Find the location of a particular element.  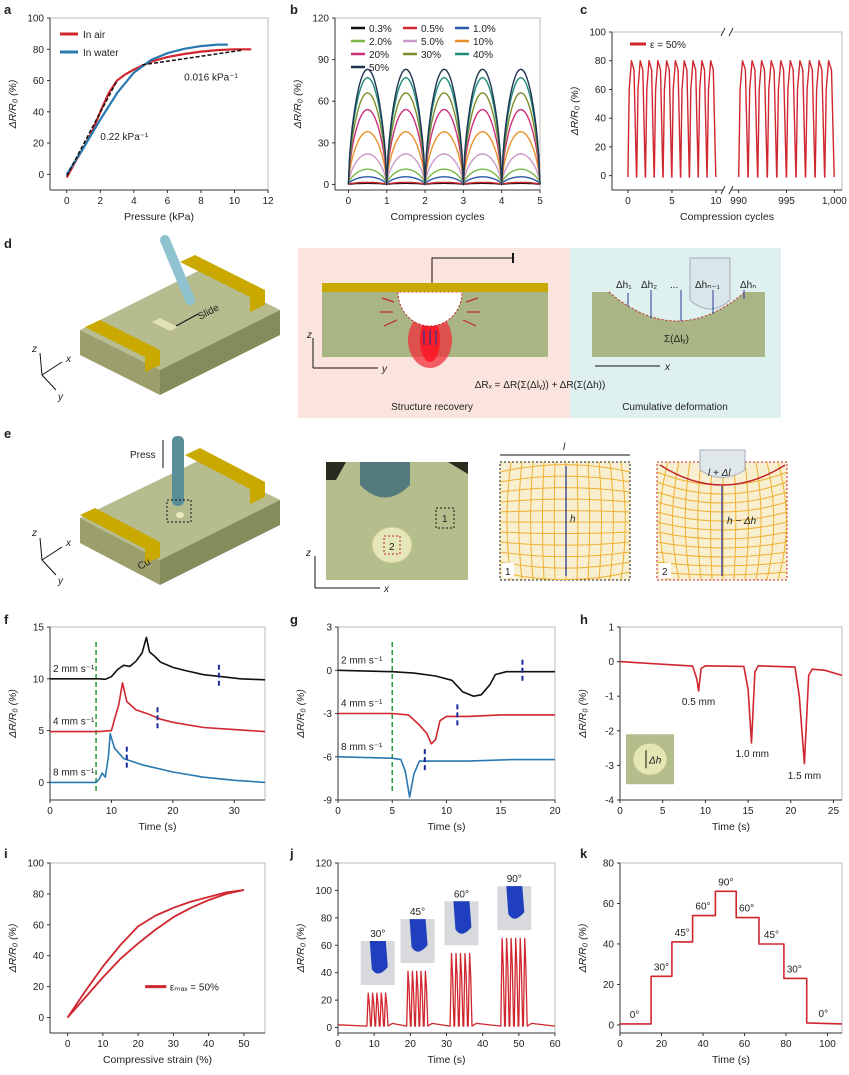

panel-label-e: e is located at coordinates (7, 433).